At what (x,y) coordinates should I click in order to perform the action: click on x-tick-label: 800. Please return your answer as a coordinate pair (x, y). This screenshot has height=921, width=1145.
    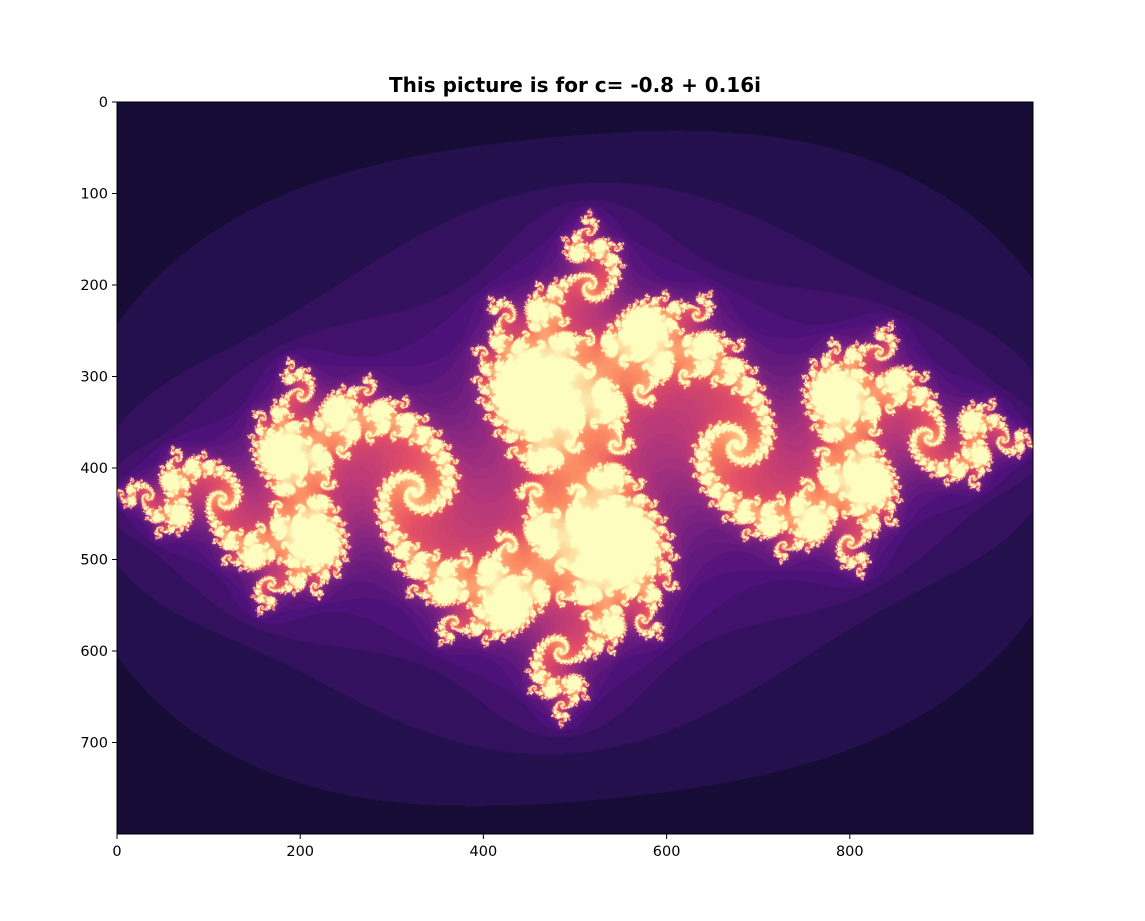
    Looking at the image, I should click on (850, 852).